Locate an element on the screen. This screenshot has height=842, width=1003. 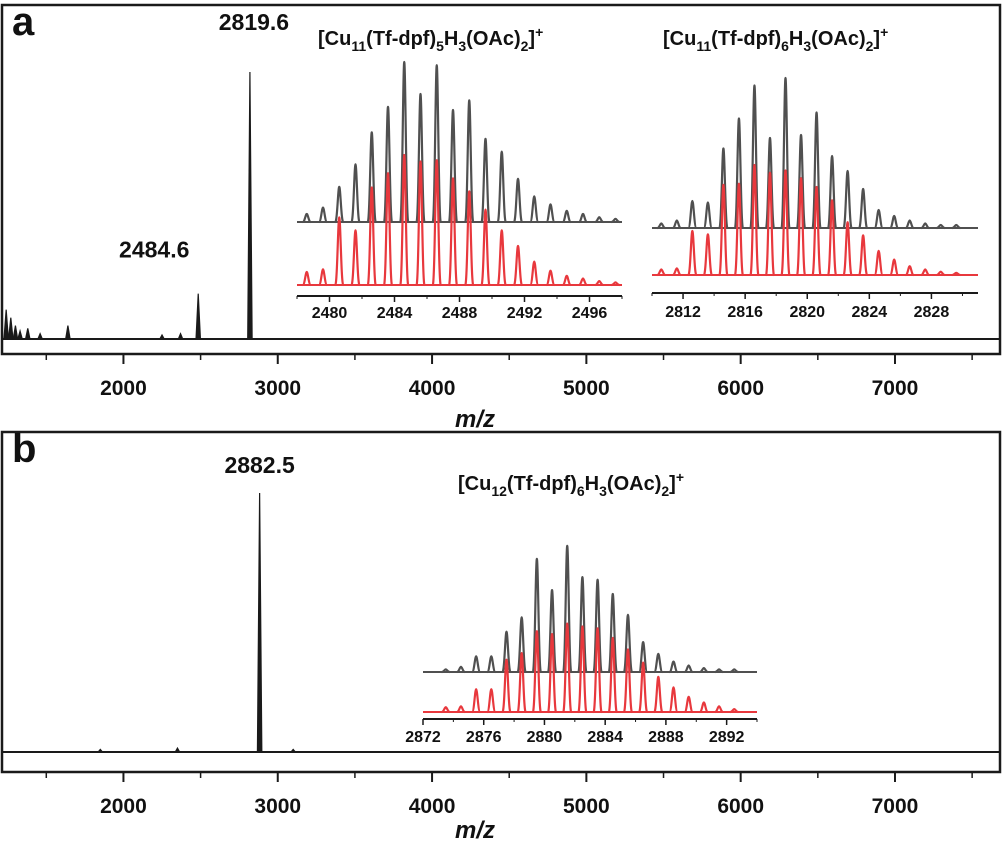
x-tick-label: 7000 is located at coordinates (895, 806).